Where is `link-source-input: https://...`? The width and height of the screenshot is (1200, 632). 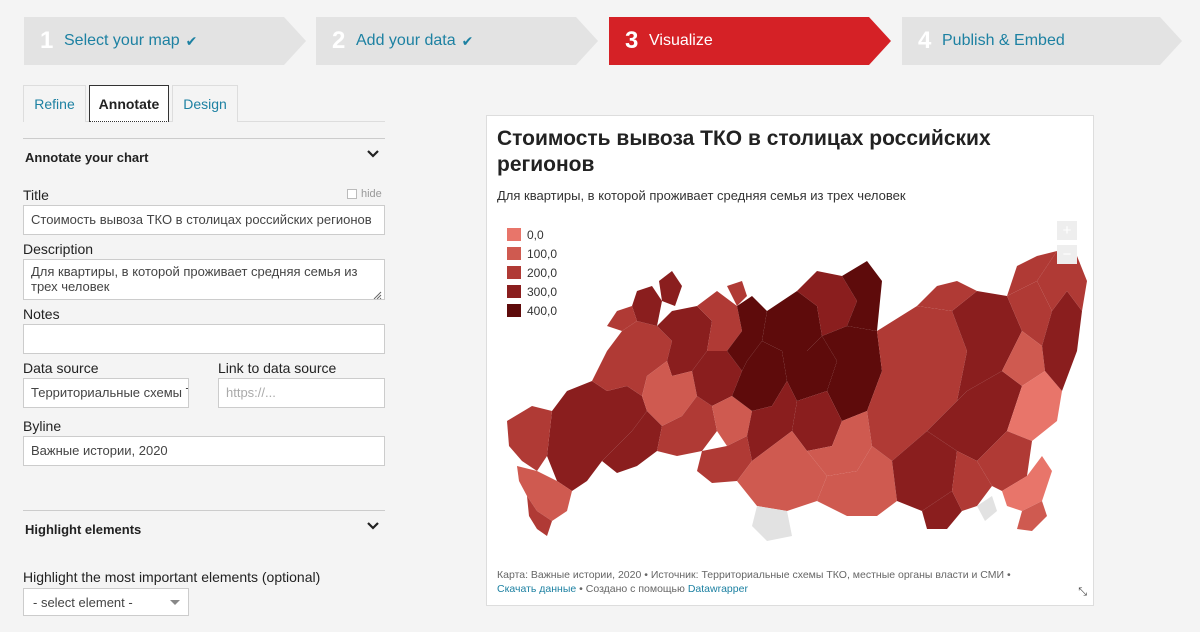
link-source-input: https://... is located at coordinates (301, 393).